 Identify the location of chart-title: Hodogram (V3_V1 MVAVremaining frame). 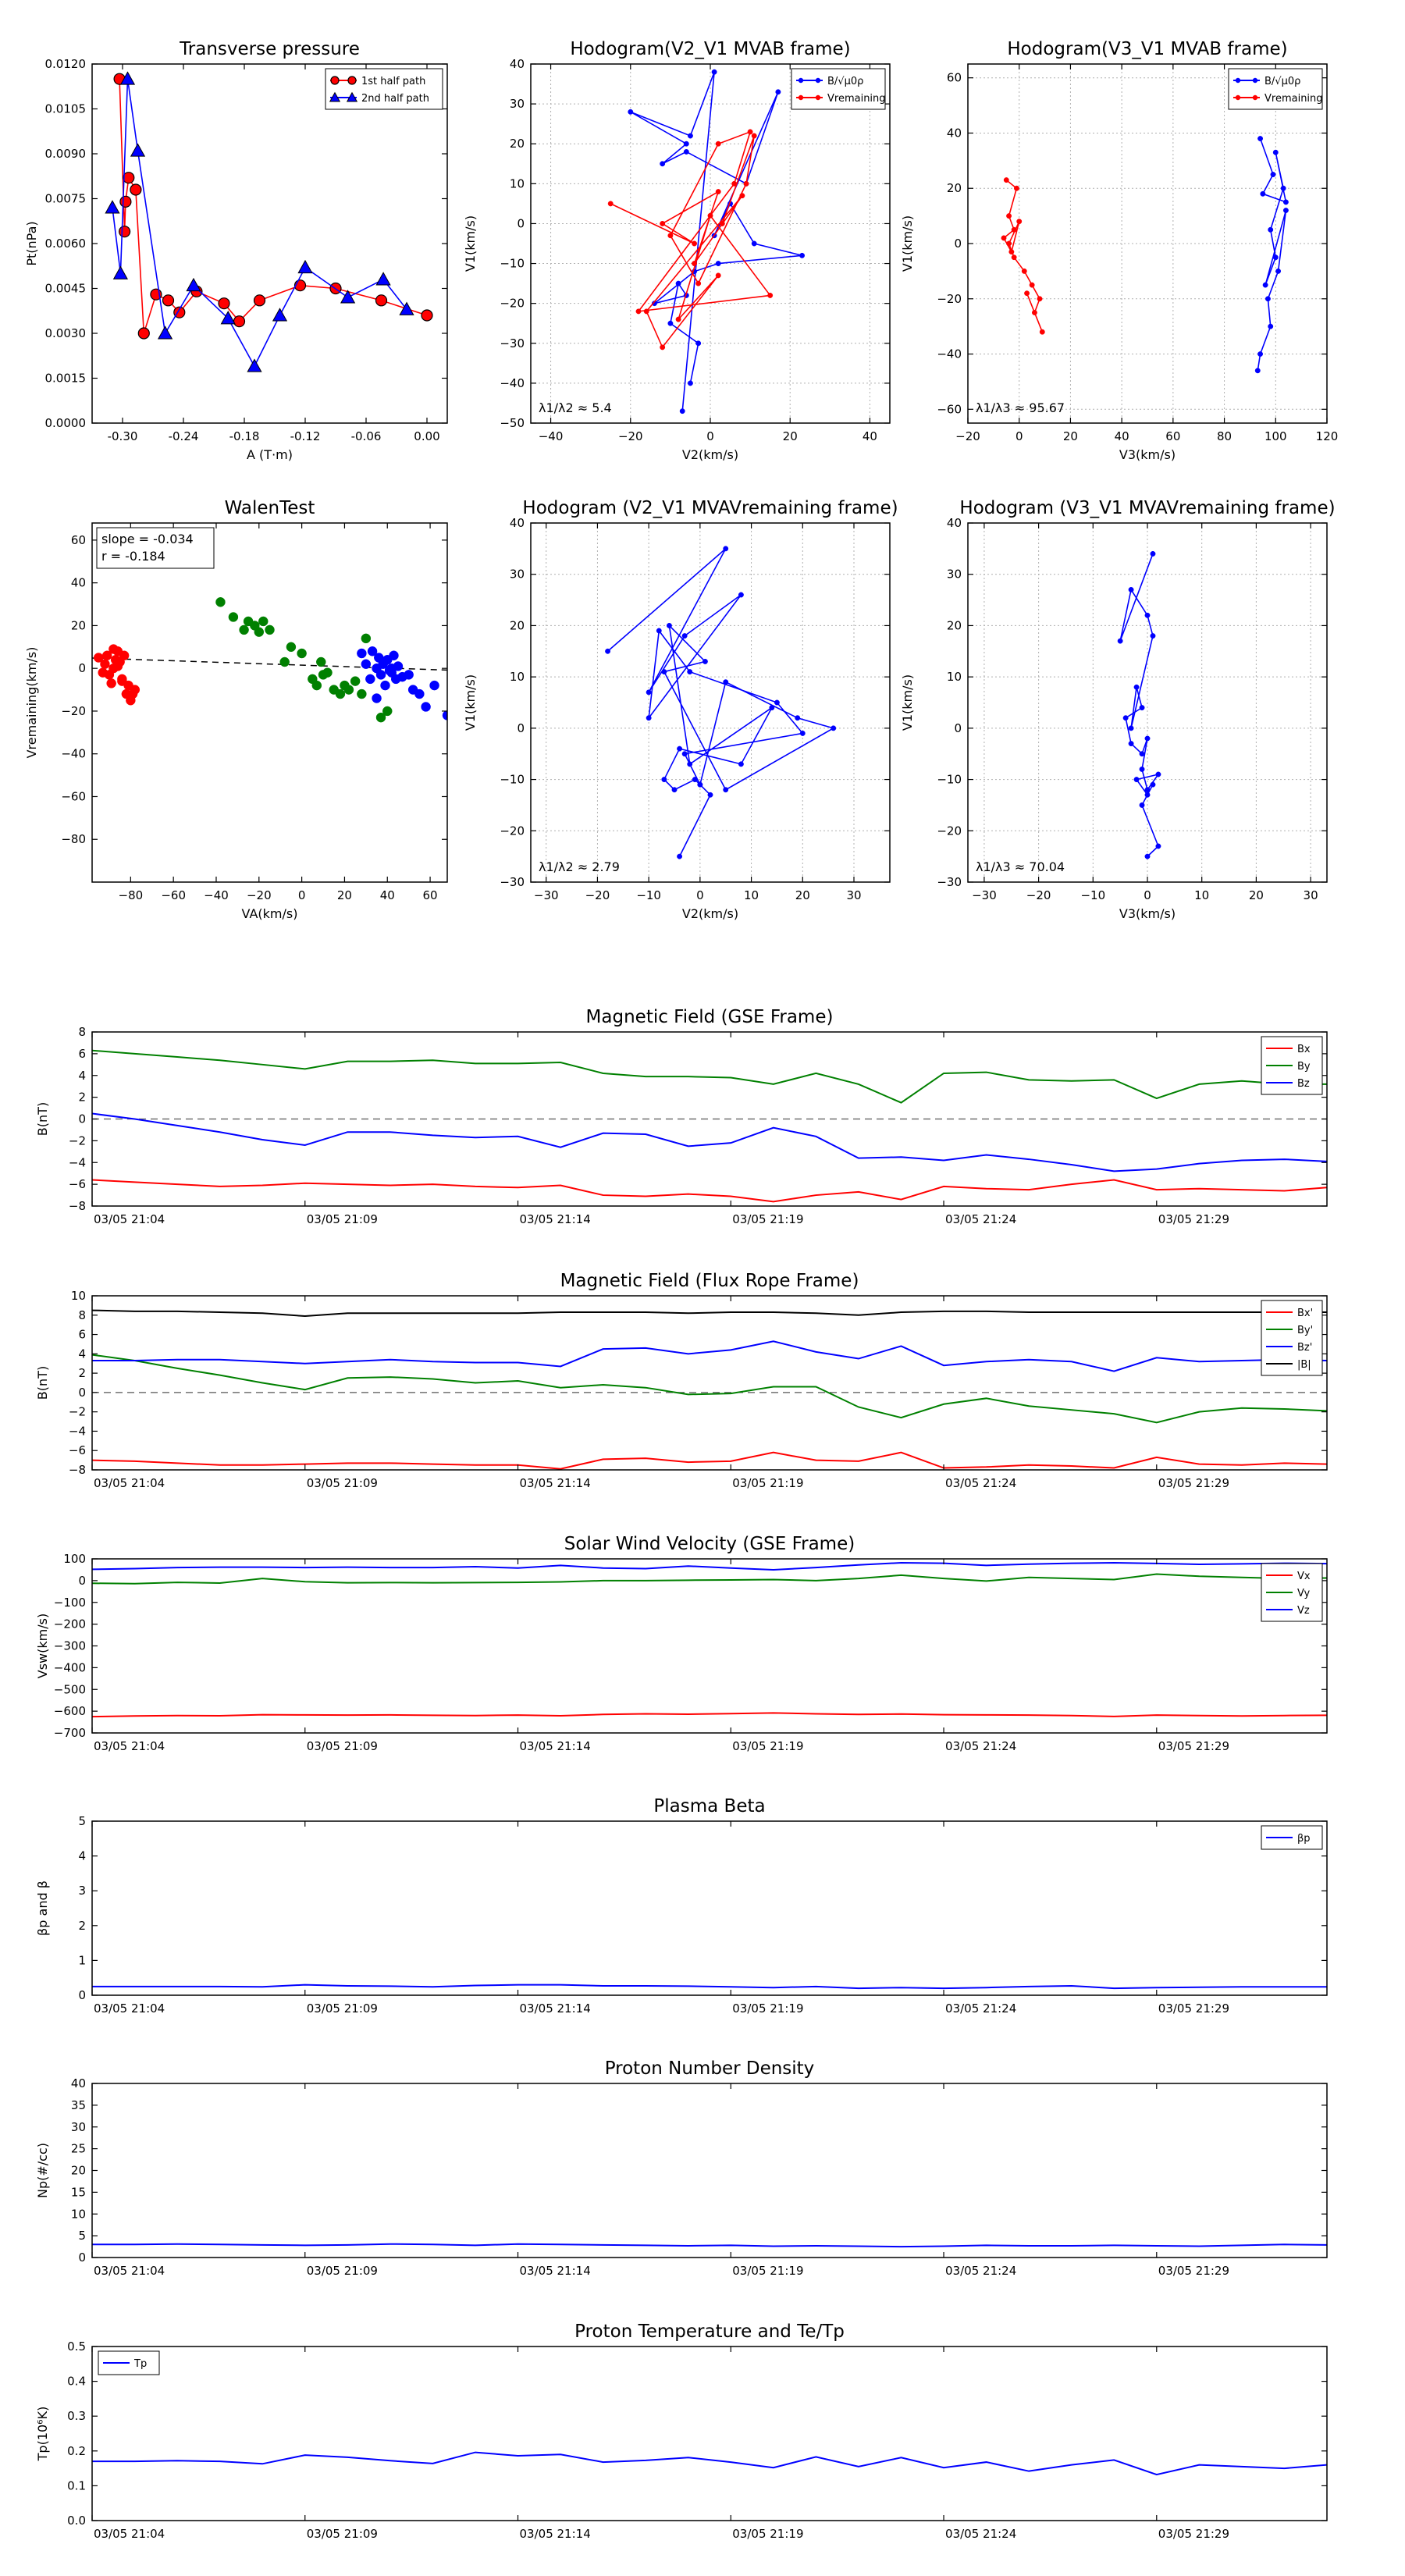
(1147, 508).